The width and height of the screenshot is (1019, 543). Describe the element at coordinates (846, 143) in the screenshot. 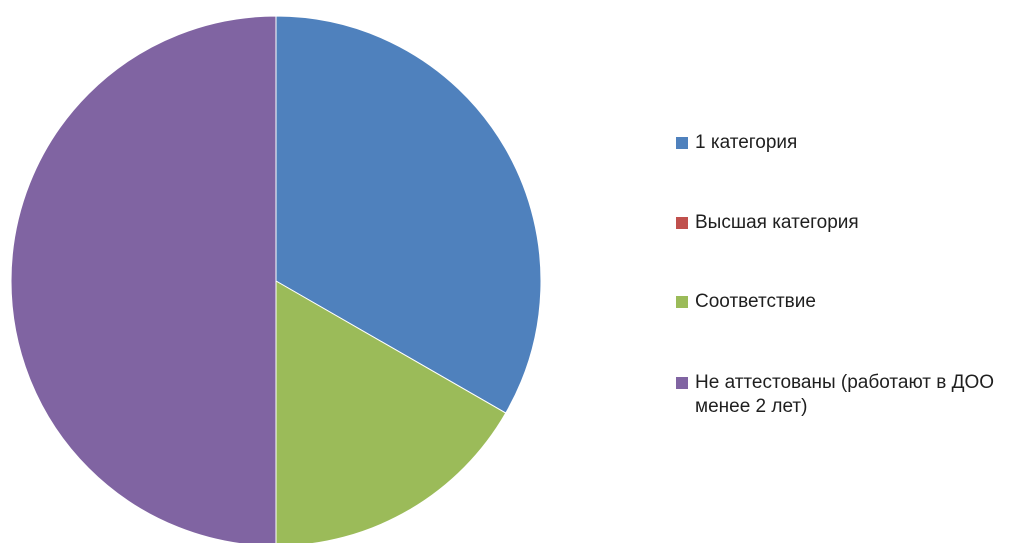

I see `legend-item-1-category: 1 категория` at that location.